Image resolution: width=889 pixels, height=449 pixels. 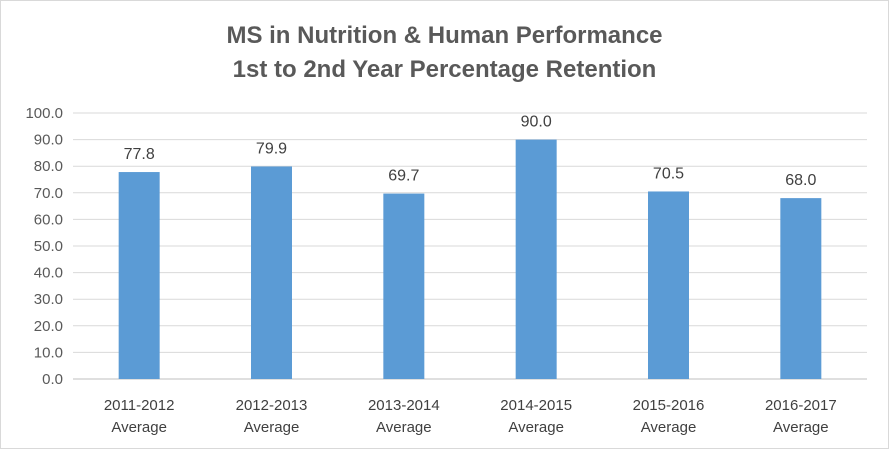 What do you see at coordinates (48, 273) in the screenshot?
I see `y-tick-label: 40.0` at bounding box center [48, 273].